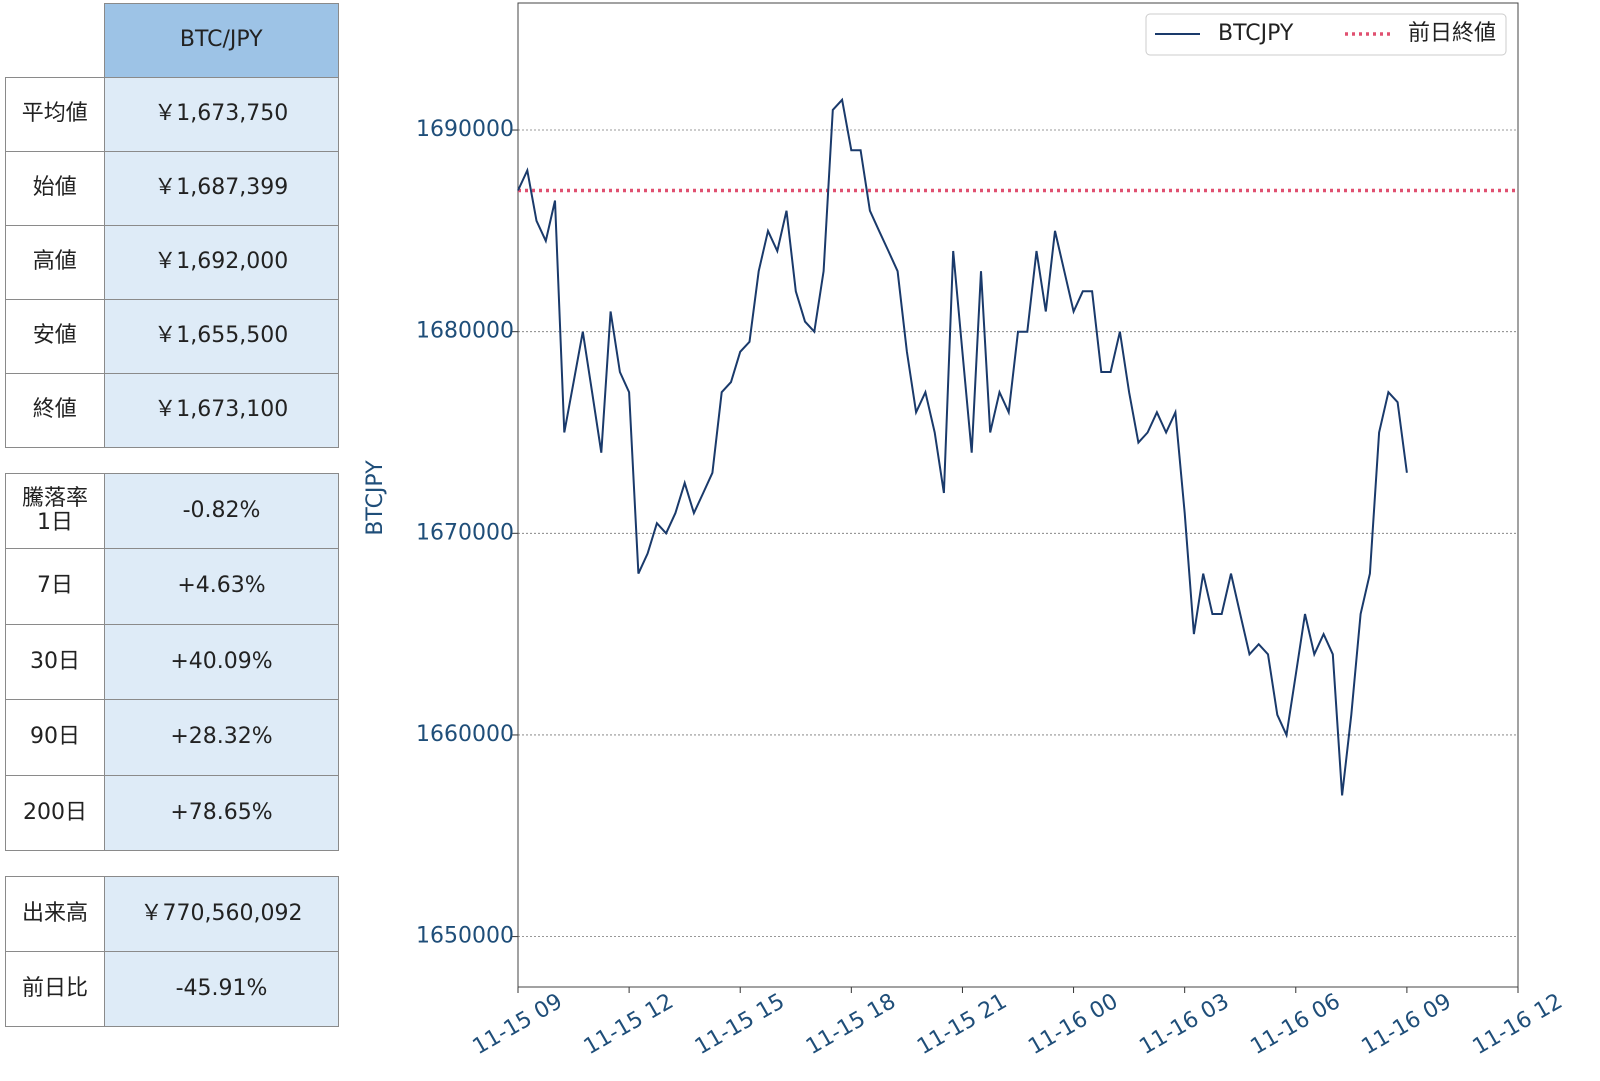  I want to click on y-tick-label: 1680000, so click(465, 331).